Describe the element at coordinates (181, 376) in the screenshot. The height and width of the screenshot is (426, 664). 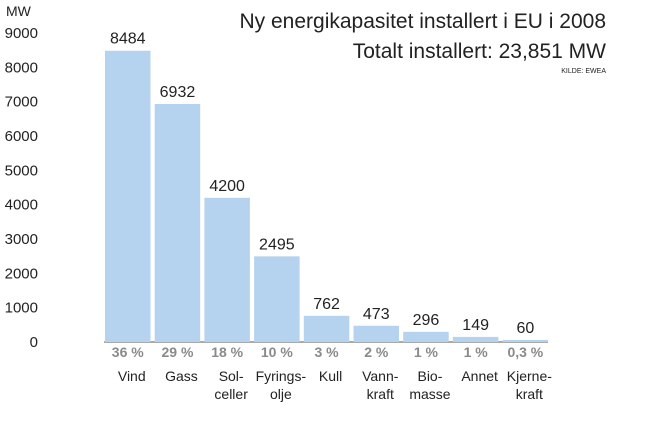
I see `category-label: Gass` at that location.